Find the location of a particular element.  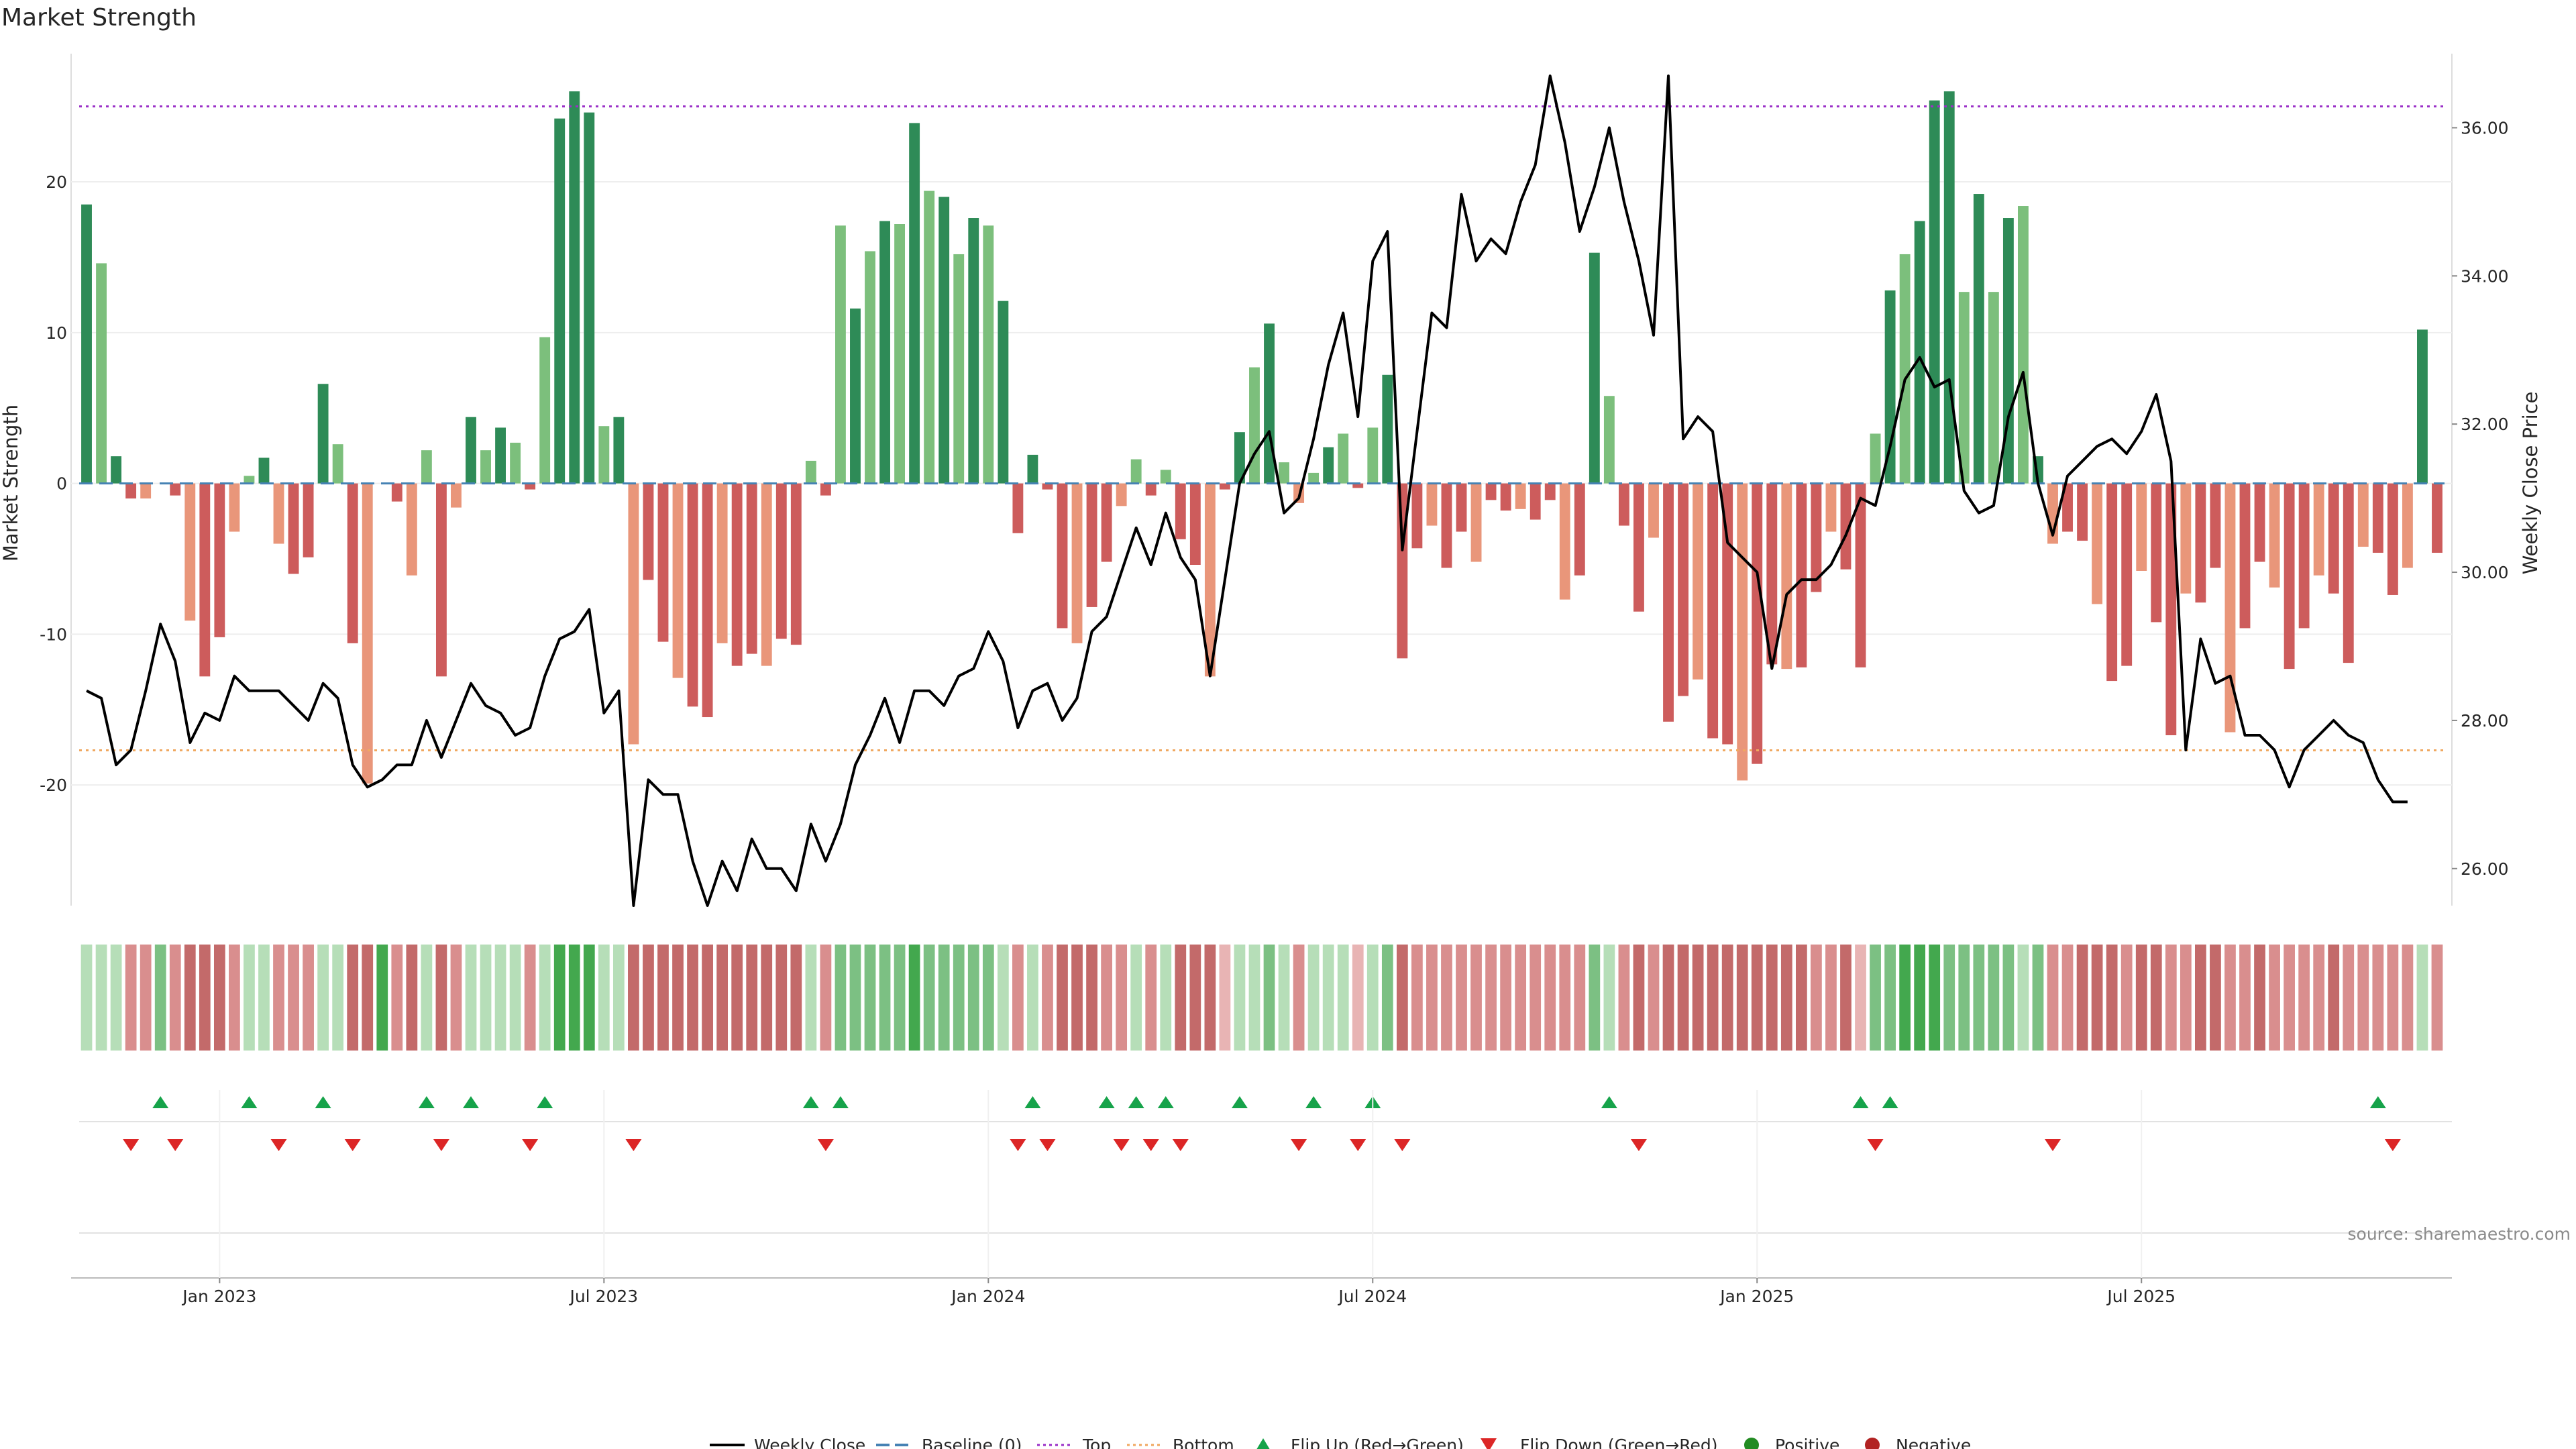

legend-flip-up: Flip Up (Red→Green) is located at coordinates (1377, 1442).